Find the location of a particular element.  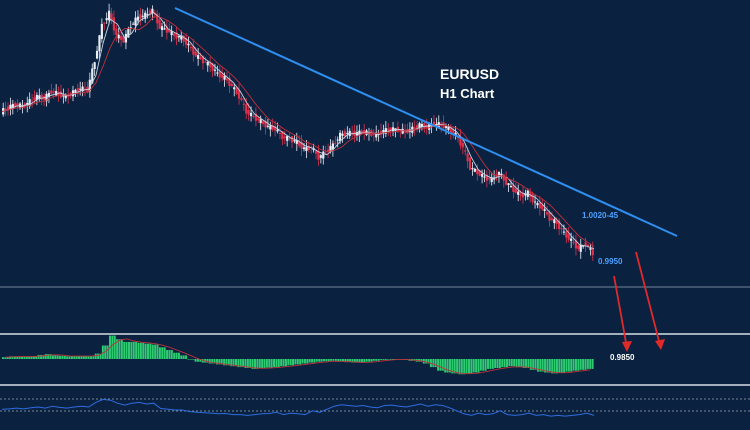

chart-subtitle: H1 Chart is located at coordinates (467, 93).